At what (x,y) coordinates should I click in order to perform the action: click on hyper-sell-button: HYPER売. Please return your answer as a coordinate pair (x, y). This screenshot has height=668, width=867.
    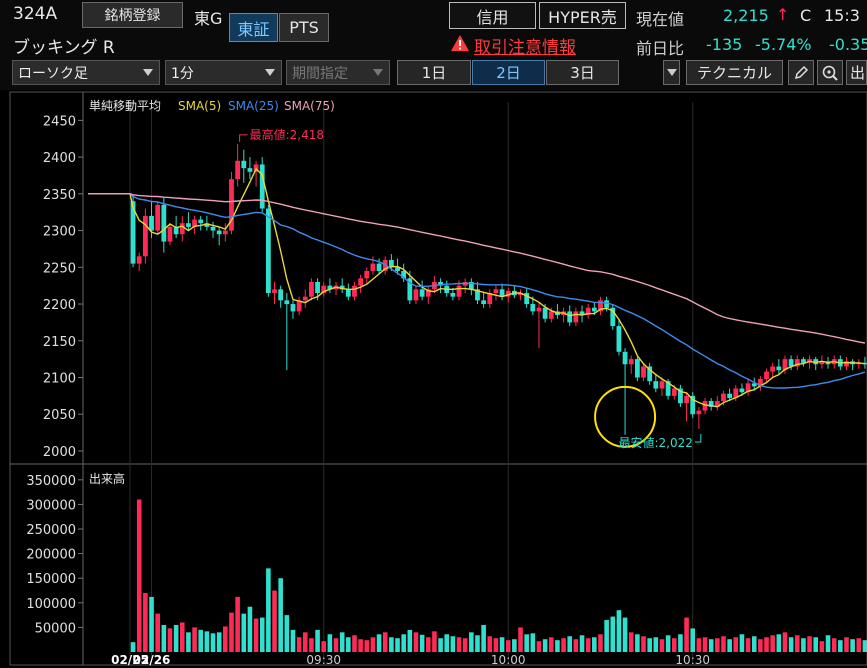
    Looking at the image, I should click on (582, 15).